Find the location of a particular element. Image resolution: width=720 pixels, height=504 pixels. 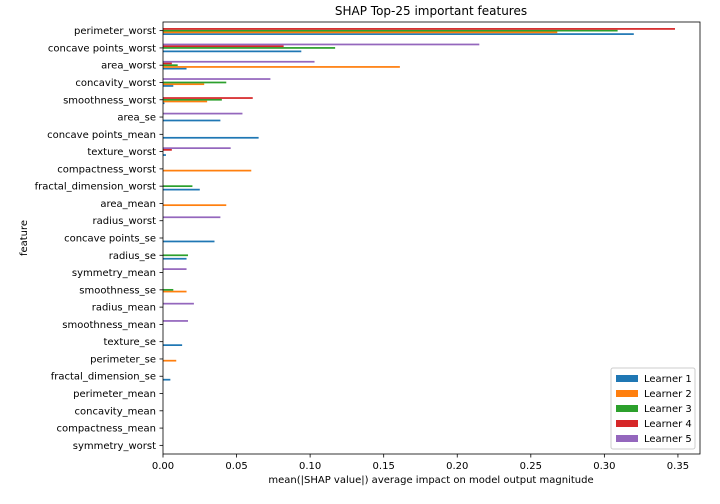

y-tick-label: radius_worst is located at coordinates (125, 221).